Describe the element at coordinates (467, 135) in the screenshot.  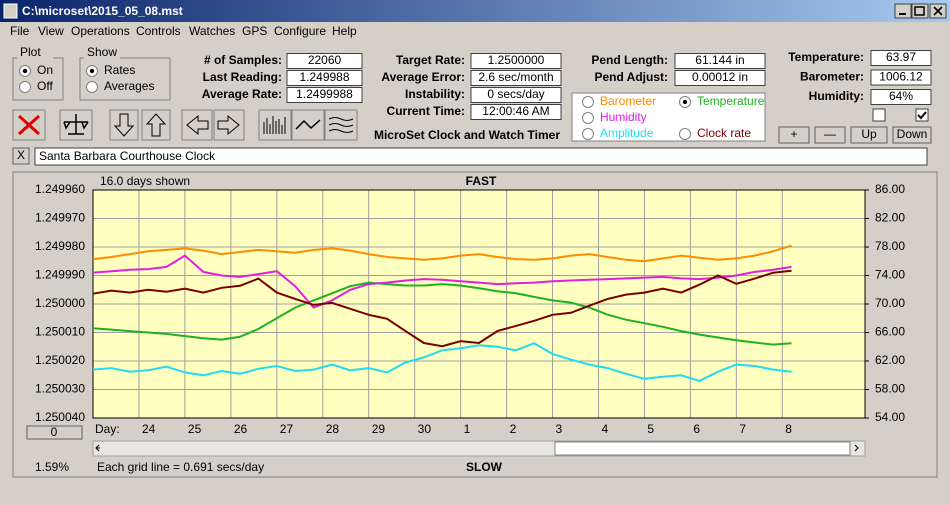
I see `app-name: MicroSet Clock and Watch Timer` at that location.